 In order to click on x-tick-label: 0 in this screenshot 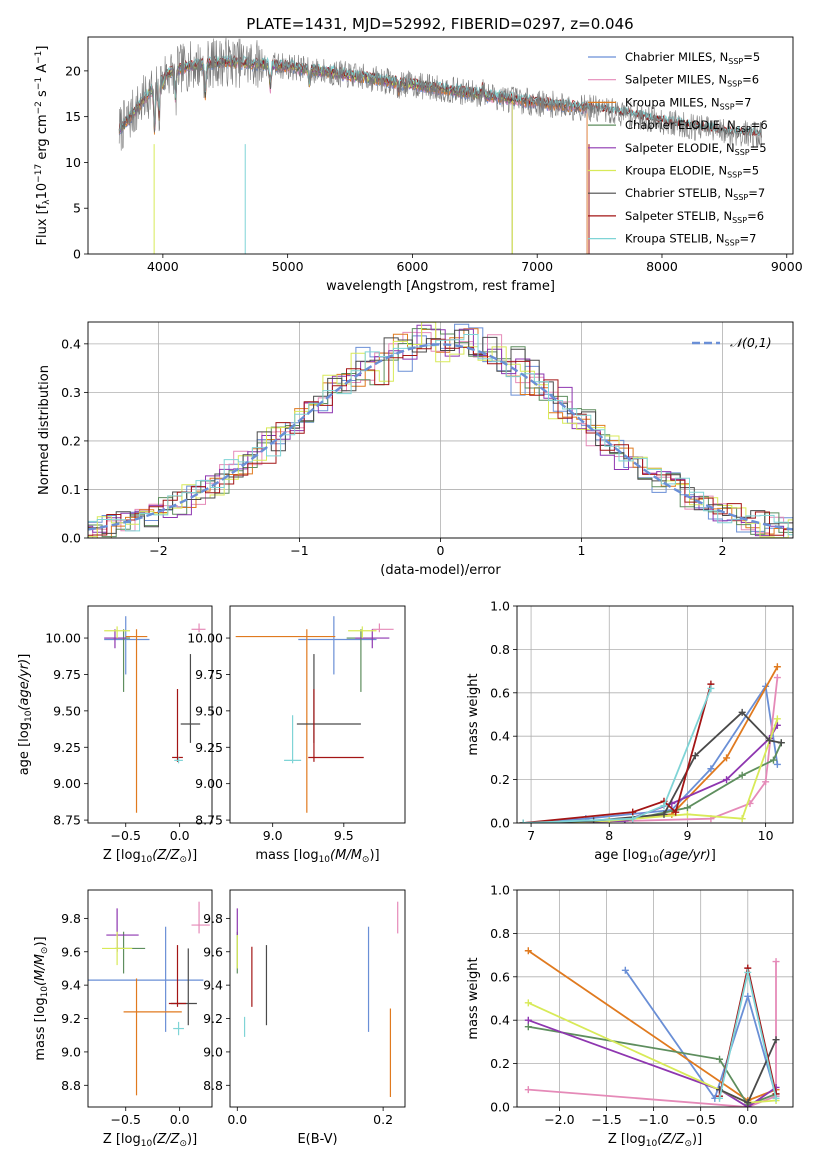, I will do `click(441, 550)`.